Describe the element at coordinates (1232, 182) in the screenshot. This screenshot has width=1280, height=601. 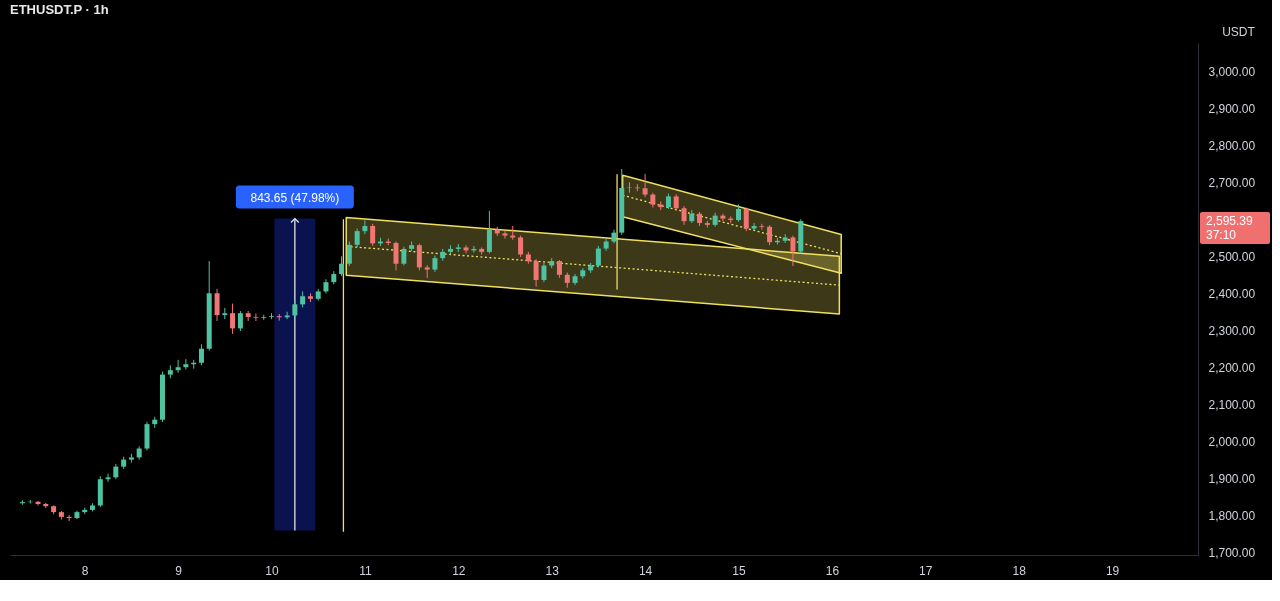
I see `y-tick-label: 2,700.00` at that location.